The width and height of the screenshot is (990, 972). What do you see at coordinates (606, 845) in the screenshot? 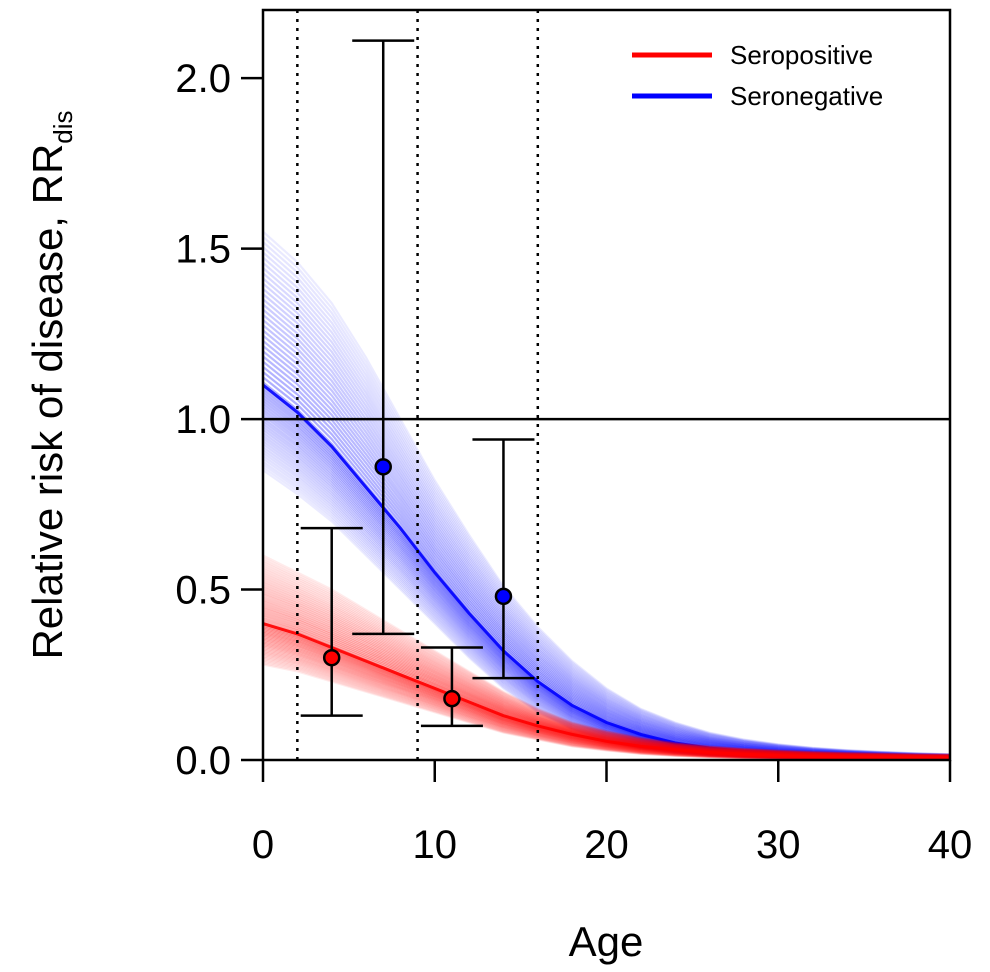
I see `x-tick-label: 20` at bounding box center [606, 845].